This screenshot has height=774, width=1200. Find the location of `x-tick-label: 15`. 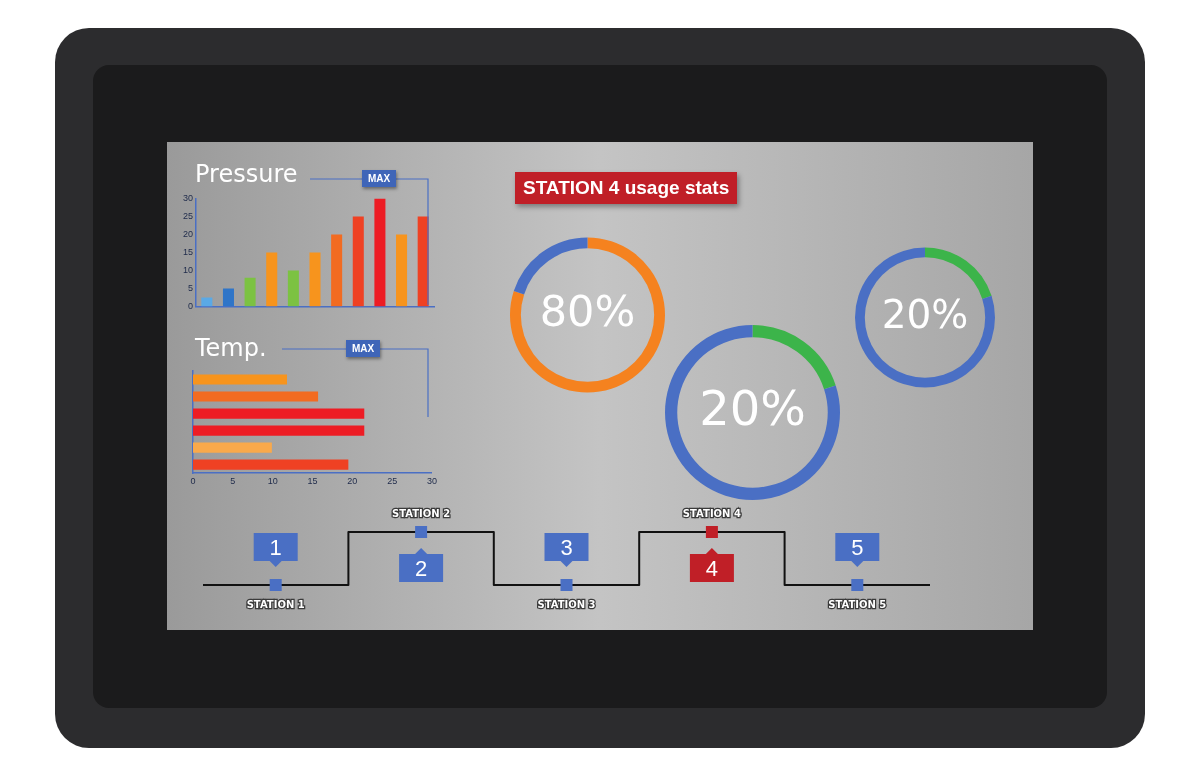

x-tick-label: 15 is located at coordinates (312, 481).